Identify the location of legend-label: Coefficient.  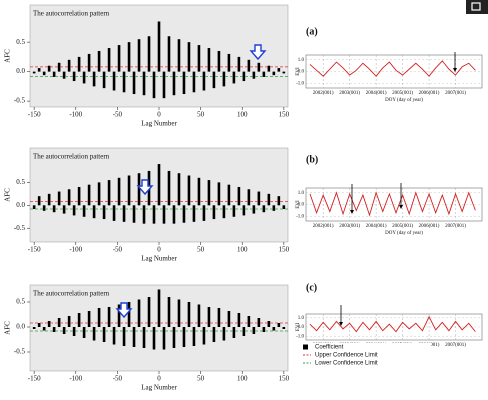
(329, 348).